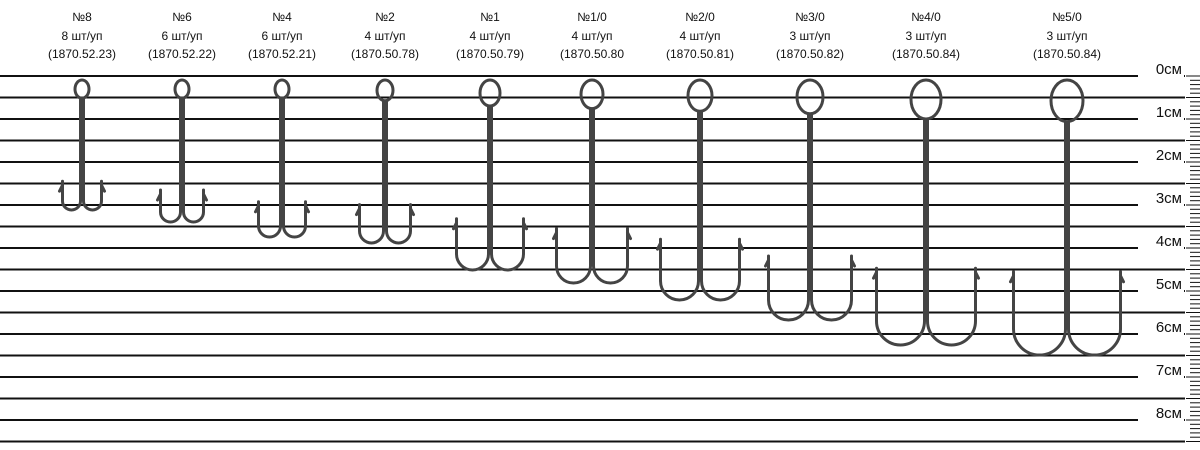  I want to click on size: №5/0, so click(1067, 17).